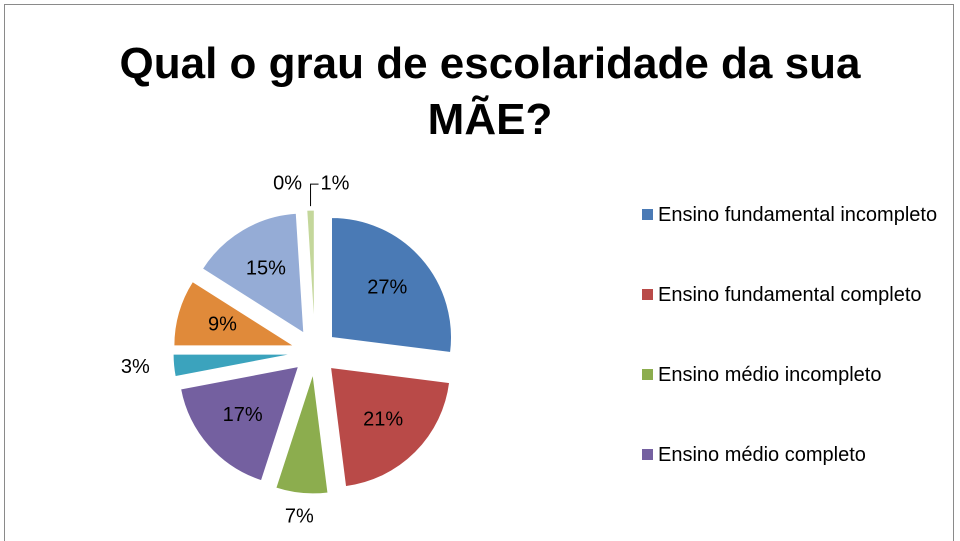  I want to click on data-label: 3%, so click(135, 367).